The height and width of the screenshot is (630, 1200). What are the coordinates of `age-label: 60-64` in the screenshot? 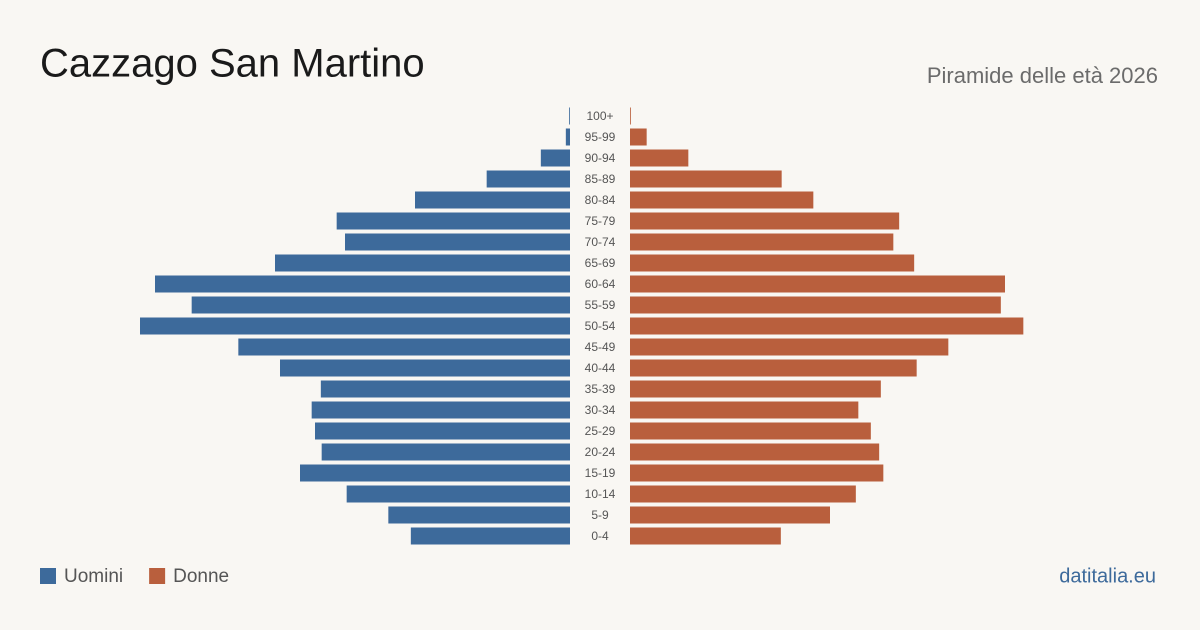 It's located at (600, 284).